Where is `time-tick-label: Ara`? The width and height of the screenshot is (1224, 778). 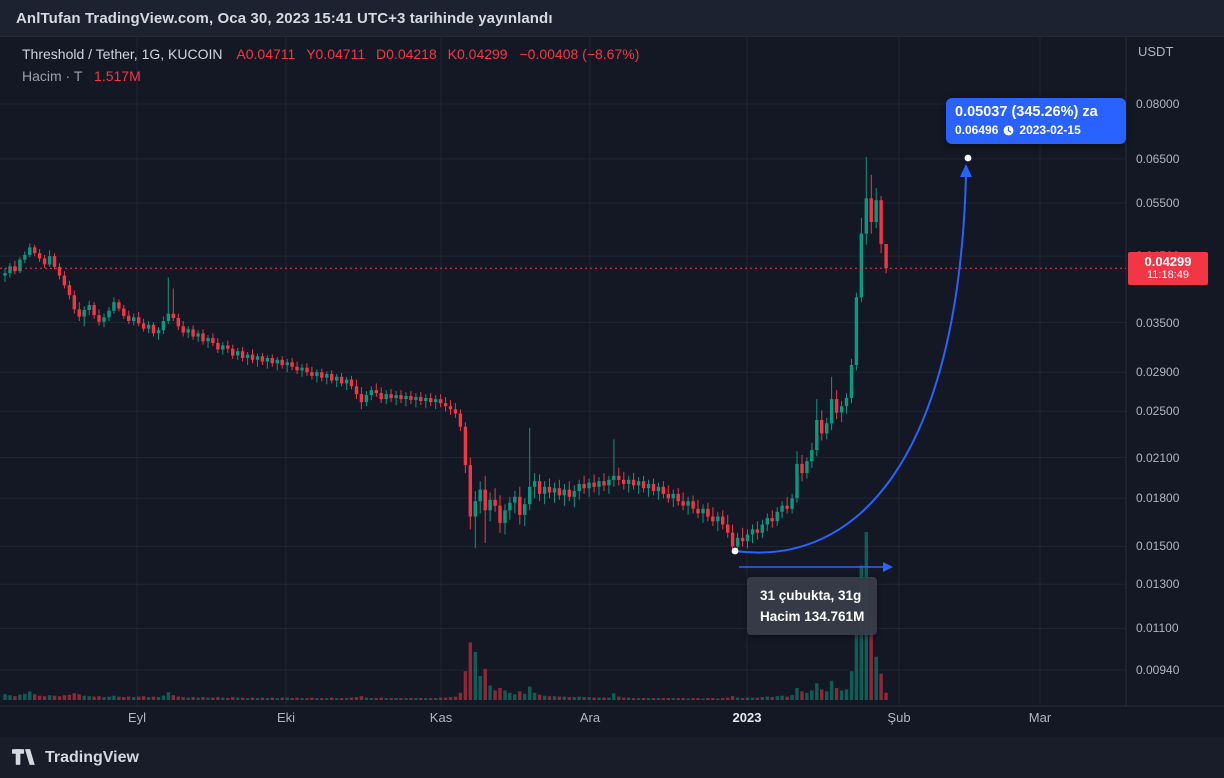 time-tick-label: Ara is located at coordinates (590, 717).